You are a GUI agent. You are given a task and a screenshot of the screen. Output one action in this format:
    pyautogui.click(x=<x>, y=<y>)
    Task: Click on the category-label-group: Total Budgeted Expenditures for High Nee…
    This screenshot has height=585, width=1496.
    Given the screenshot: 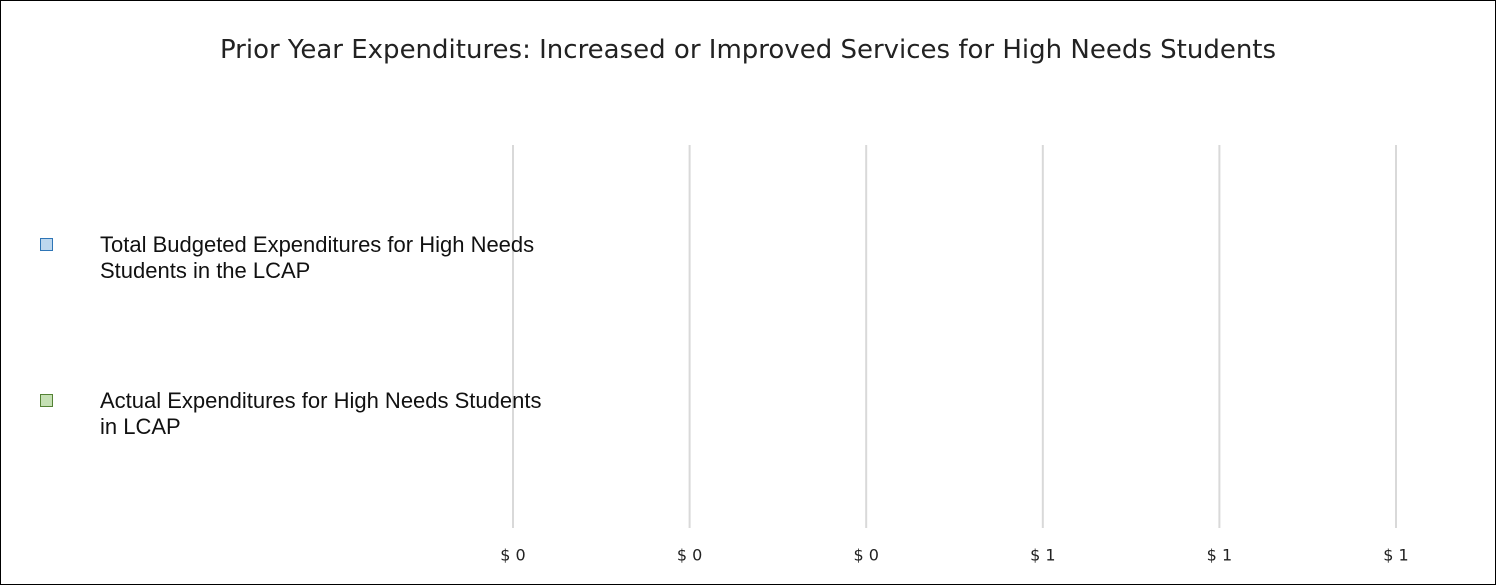 What is the action you would take?
    pyautogui.click(x=287, y=257)
    